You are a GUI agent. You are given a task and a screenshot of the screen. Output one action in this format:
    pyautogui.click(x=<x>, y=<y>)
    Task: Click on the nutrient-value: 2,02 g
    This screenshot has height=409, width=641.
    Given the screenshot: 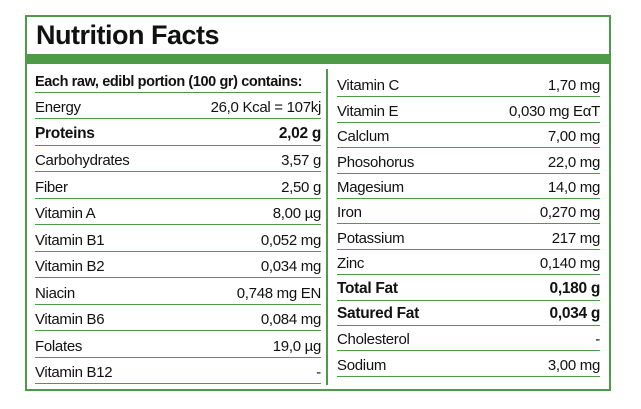 What is the action you would take?
    pyautogui.click(x=299, y=133)
    